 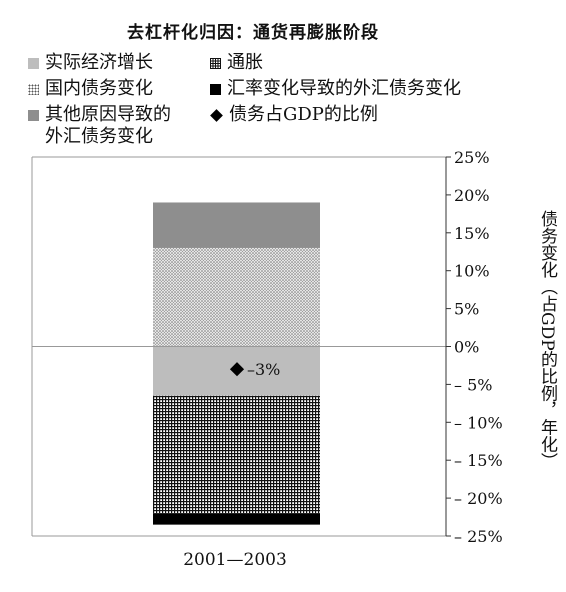 I want to click on legend-label-debt-ratio: 债务占GDP的比例, so click(x=303, y=114).